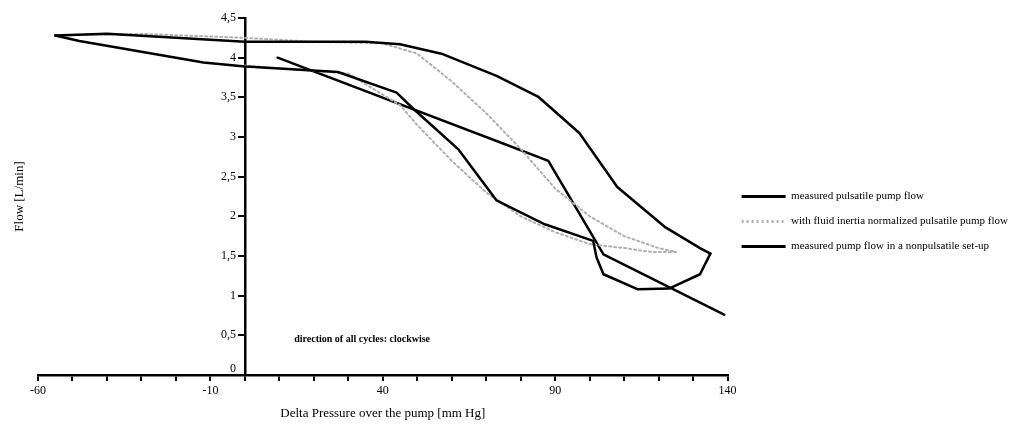 The image size is (1036, 433). Describe the element at coordinates (382, 390) in the screenshot. I see `x-tick-label: 40` at that location.